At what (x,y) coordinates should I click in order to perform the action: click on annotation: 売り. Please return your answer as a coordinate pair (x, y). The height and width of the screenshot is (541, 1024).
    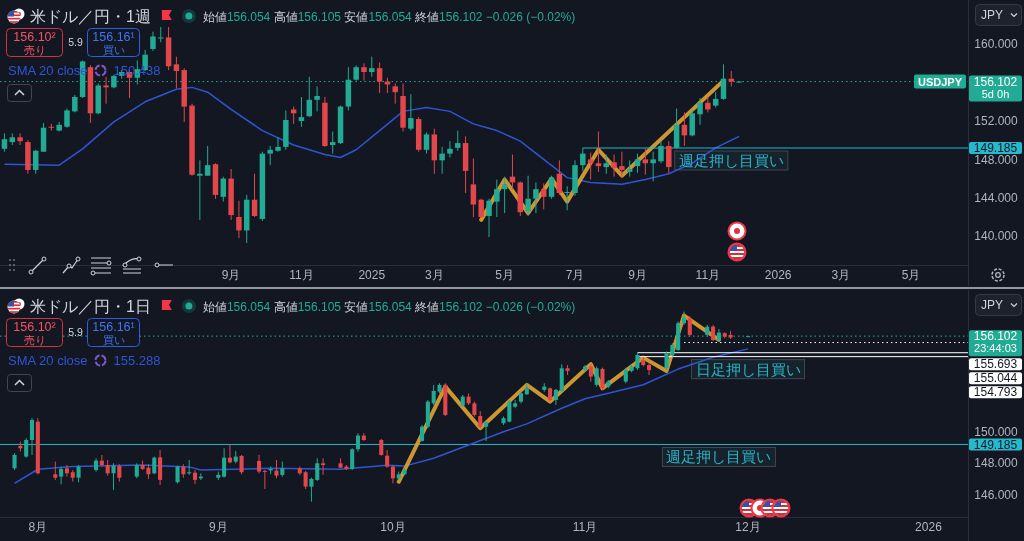
    Looking at the image, I should click on (34, 49).